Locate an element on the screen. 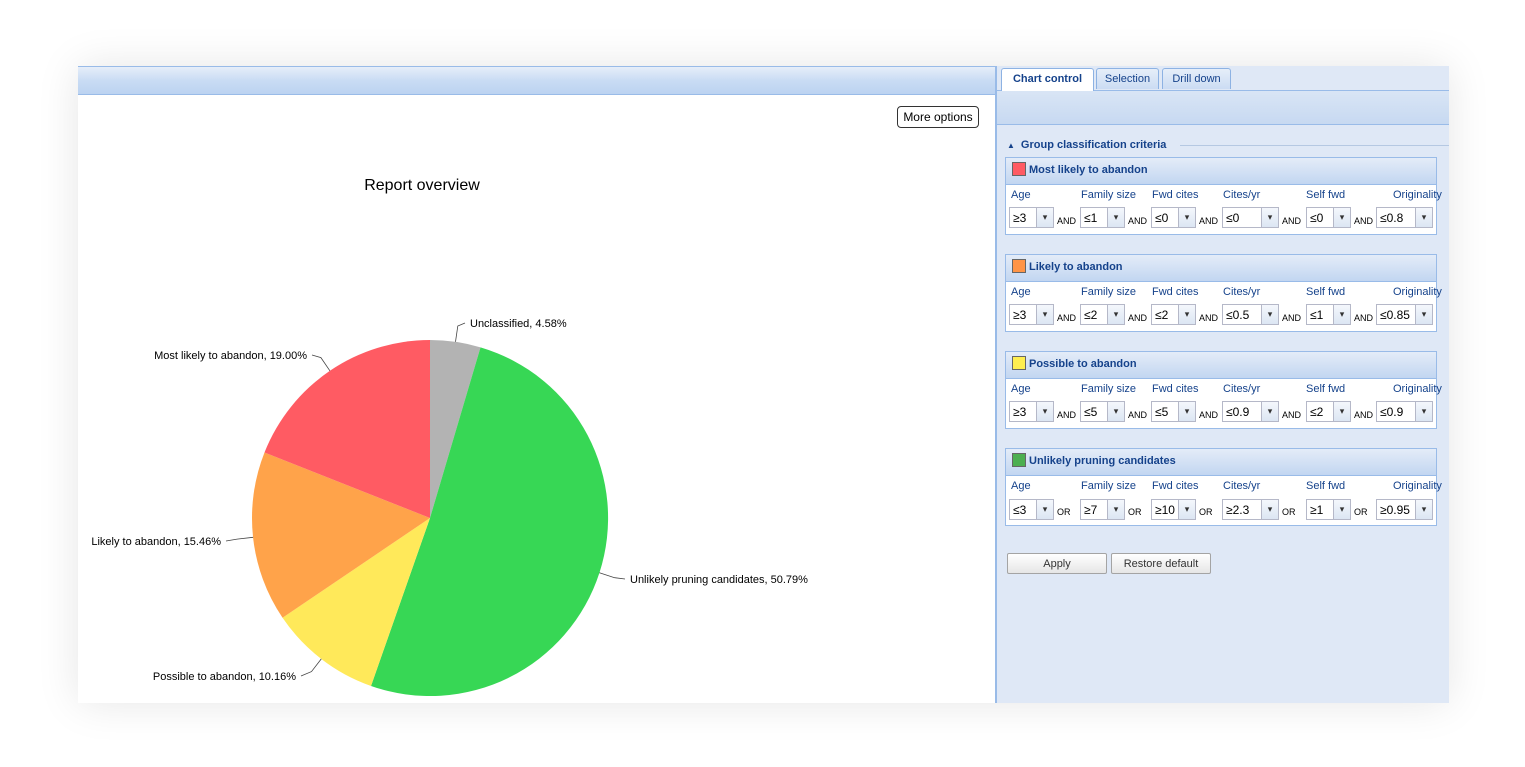  criteria-combo: ≤3▾ is located at coordinates (1031, 509).